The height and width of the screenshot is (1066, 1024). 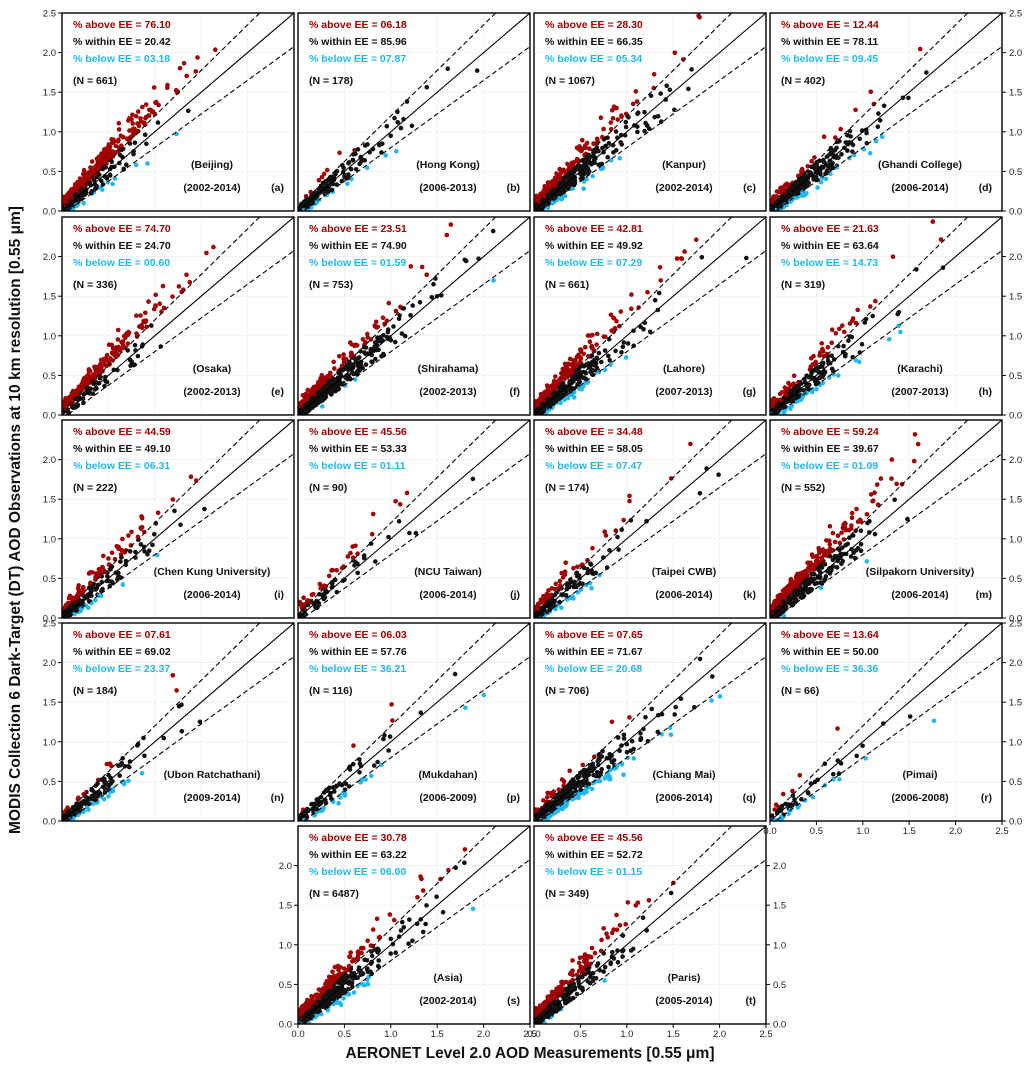 I want to click on y-tick-label: 2.0, so click(x=49, y=53).